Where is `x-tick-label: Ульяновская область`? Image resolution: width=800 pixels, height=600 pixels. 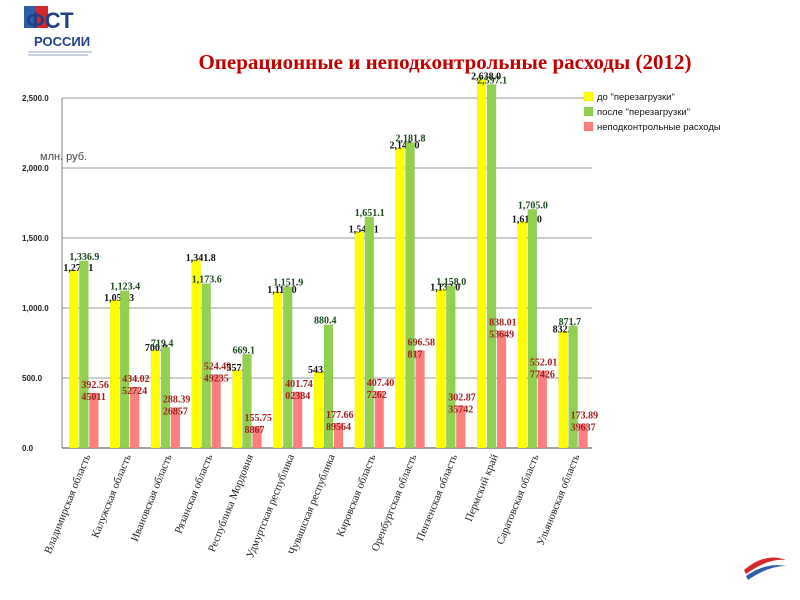
x-tick-label: Ульяновская область is located at coordinates (559, 500).